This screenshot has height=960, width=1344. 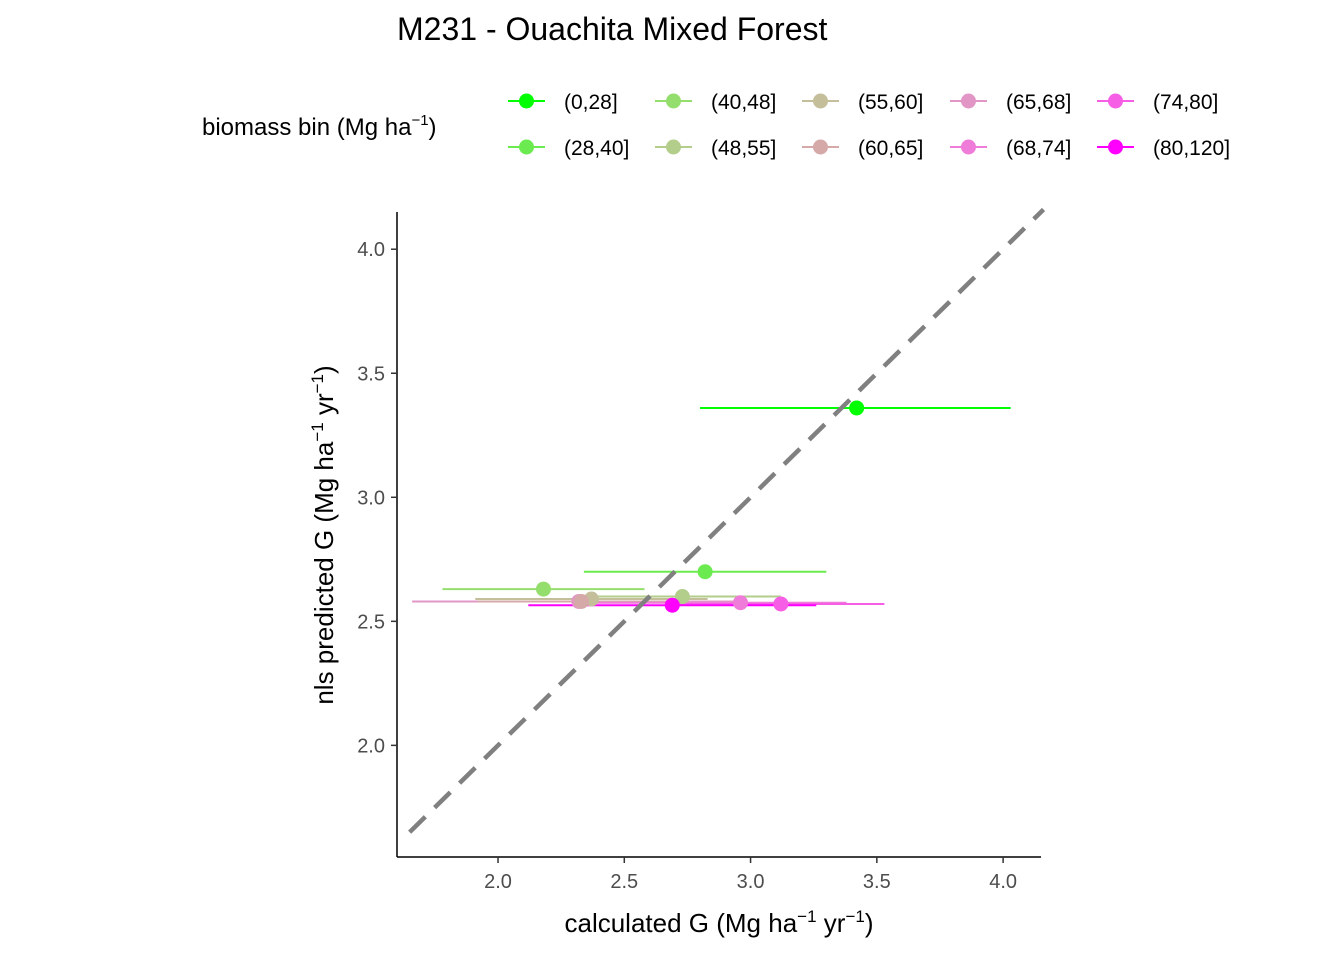 What do you see at coordinates (751, 882) in the screenshot?
I see `x-tick-label: 3.0` at bounding box center [751, 882].